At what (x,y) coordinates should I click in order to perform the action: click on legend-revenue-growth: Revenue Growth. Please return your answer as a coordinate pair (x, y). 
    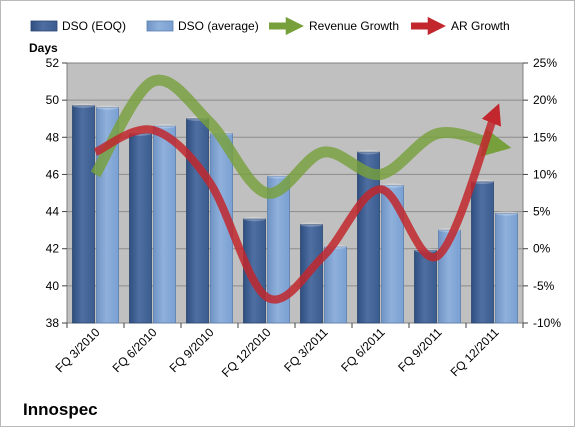
    Looking at the image, I should click on (334, 26).